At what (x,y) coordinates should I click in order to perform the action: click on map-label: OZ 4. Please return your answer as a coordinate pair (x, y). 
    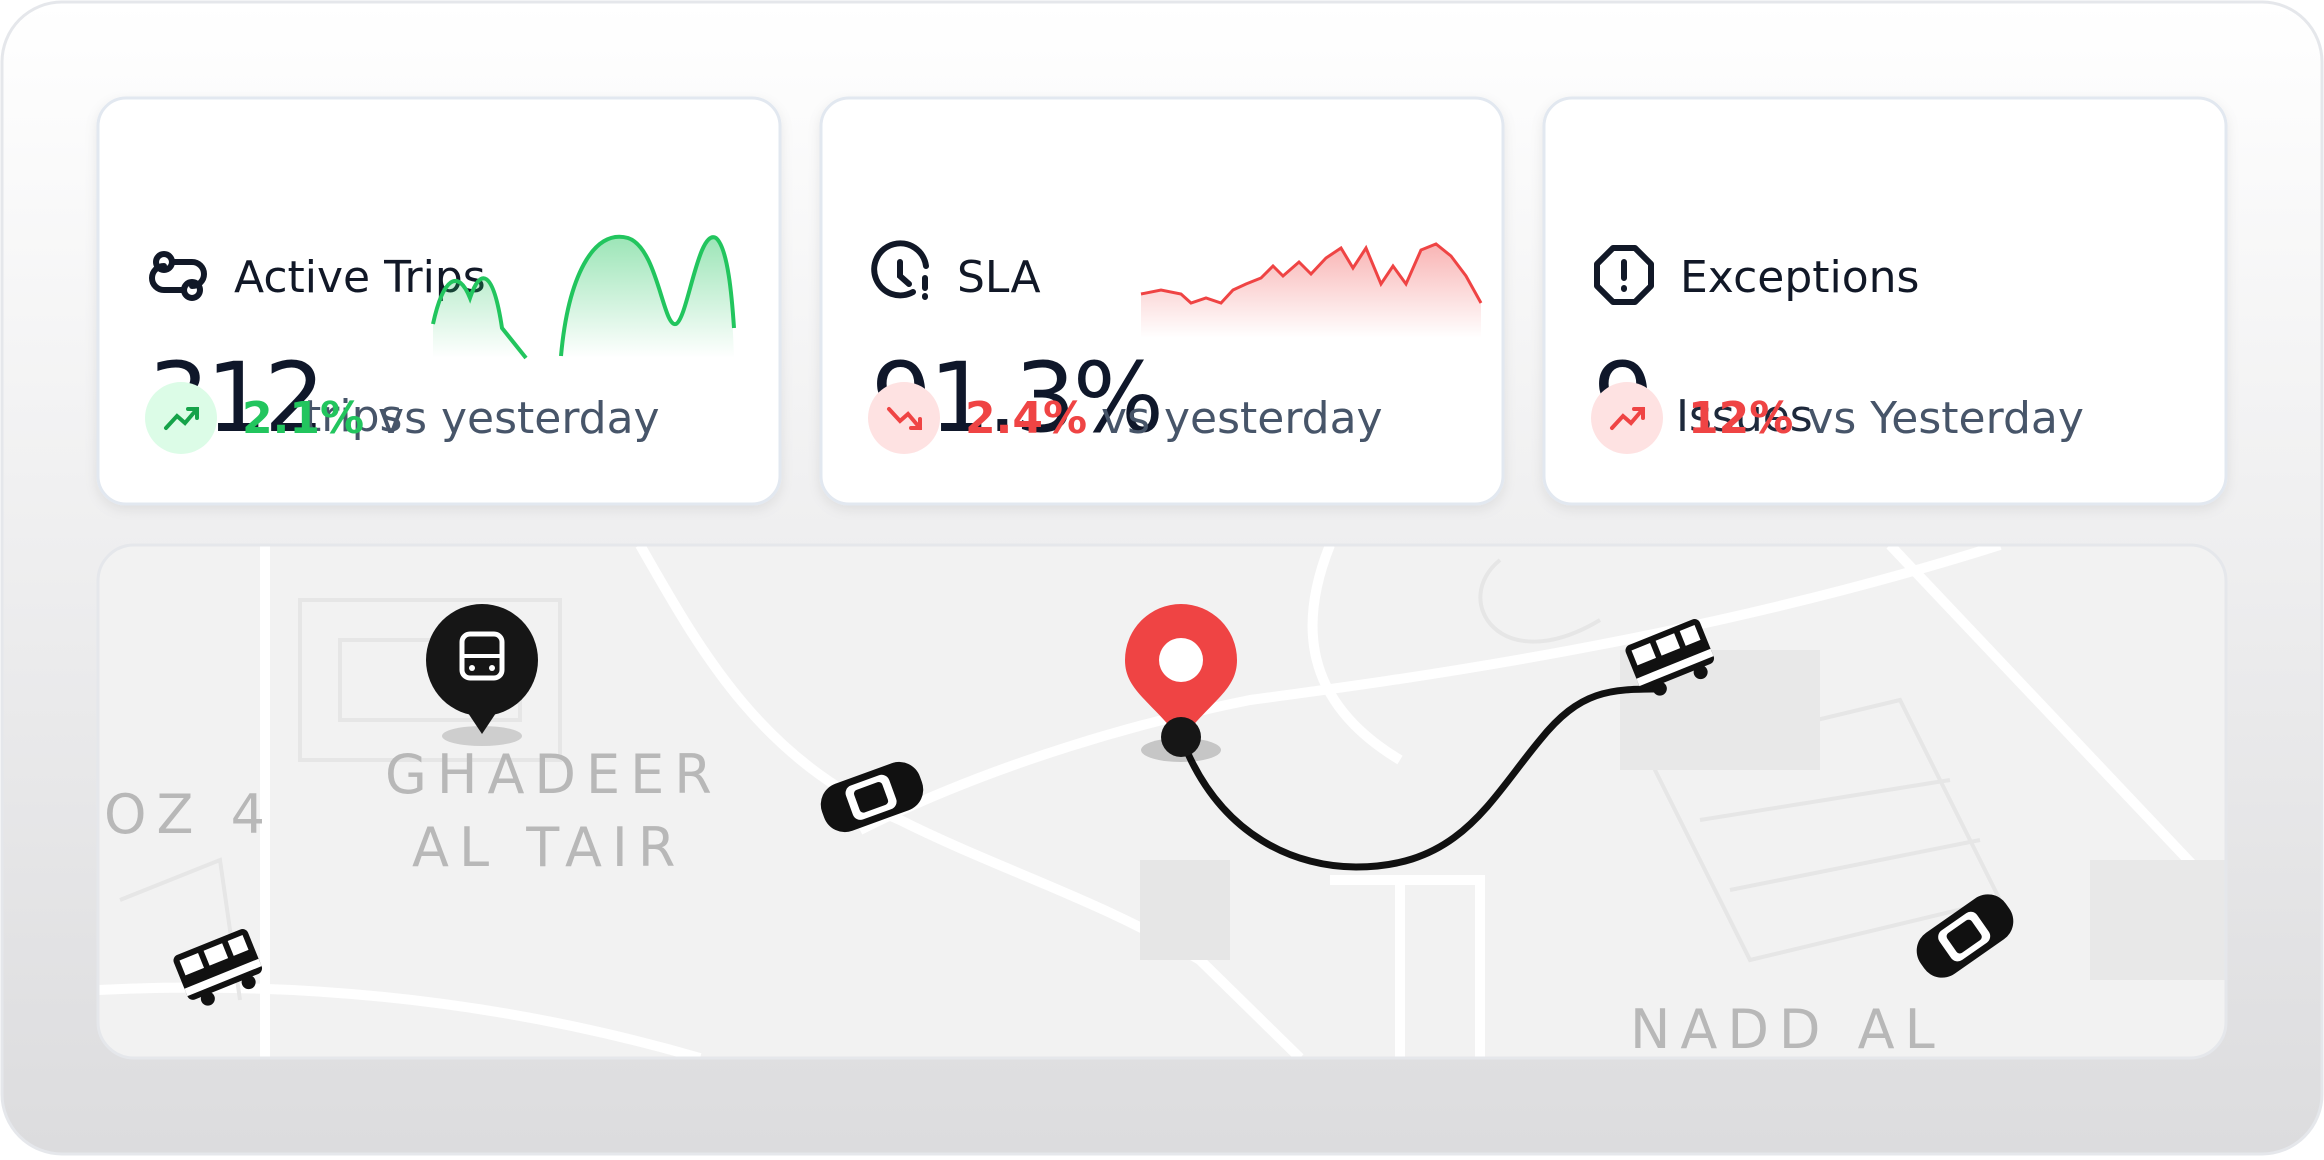
    Looking at the image, I should click on (189, 814).